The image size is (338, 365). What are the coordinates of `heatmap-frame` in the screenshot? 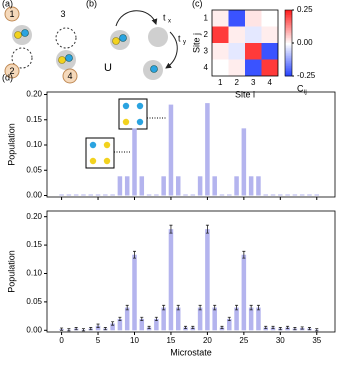 It's located at (245, 43).